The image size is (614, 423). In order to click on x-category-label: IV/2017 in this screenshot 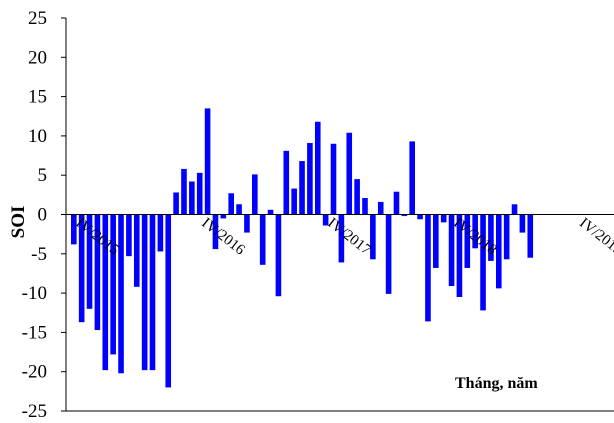, I will do `click(349, 237)`.